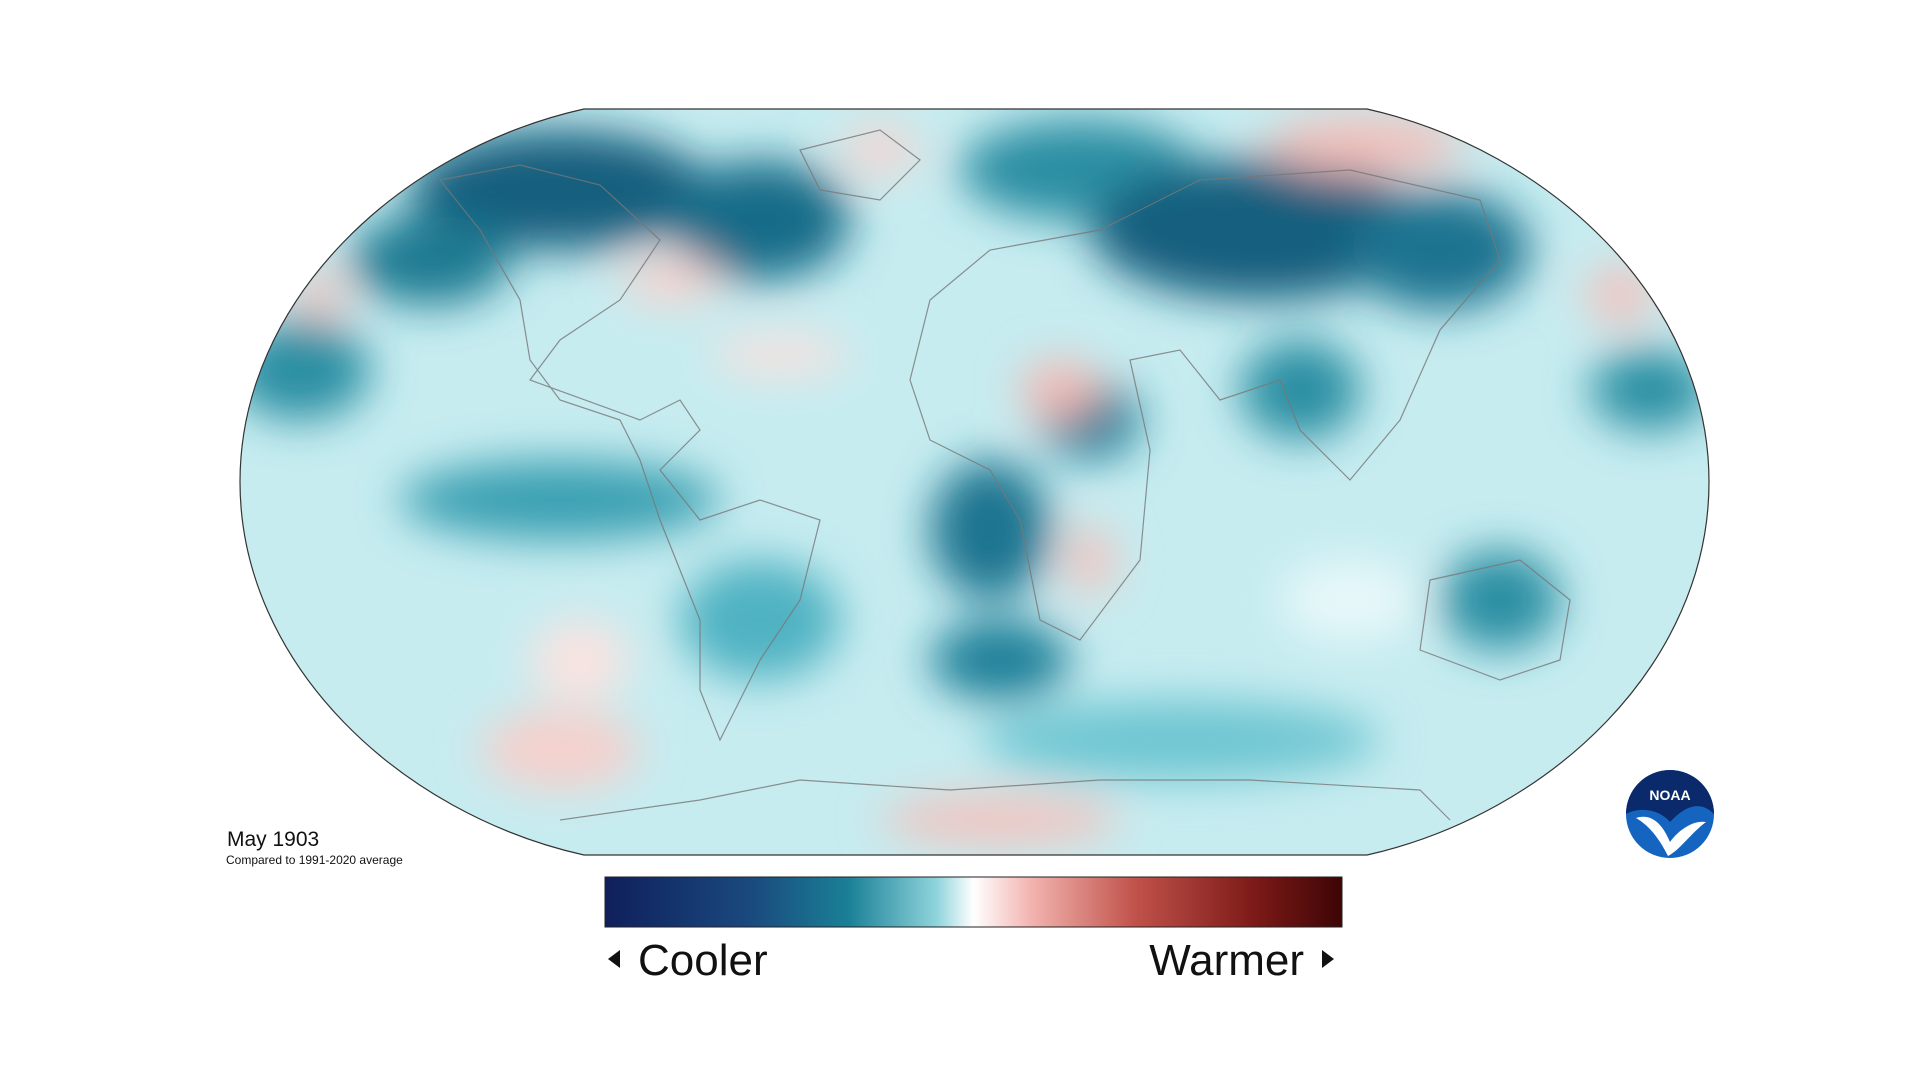  What do you see at coordinates (703, 960) in the screenshot?
I see `legend-low: Cooler` at bounding box center [703, 960].